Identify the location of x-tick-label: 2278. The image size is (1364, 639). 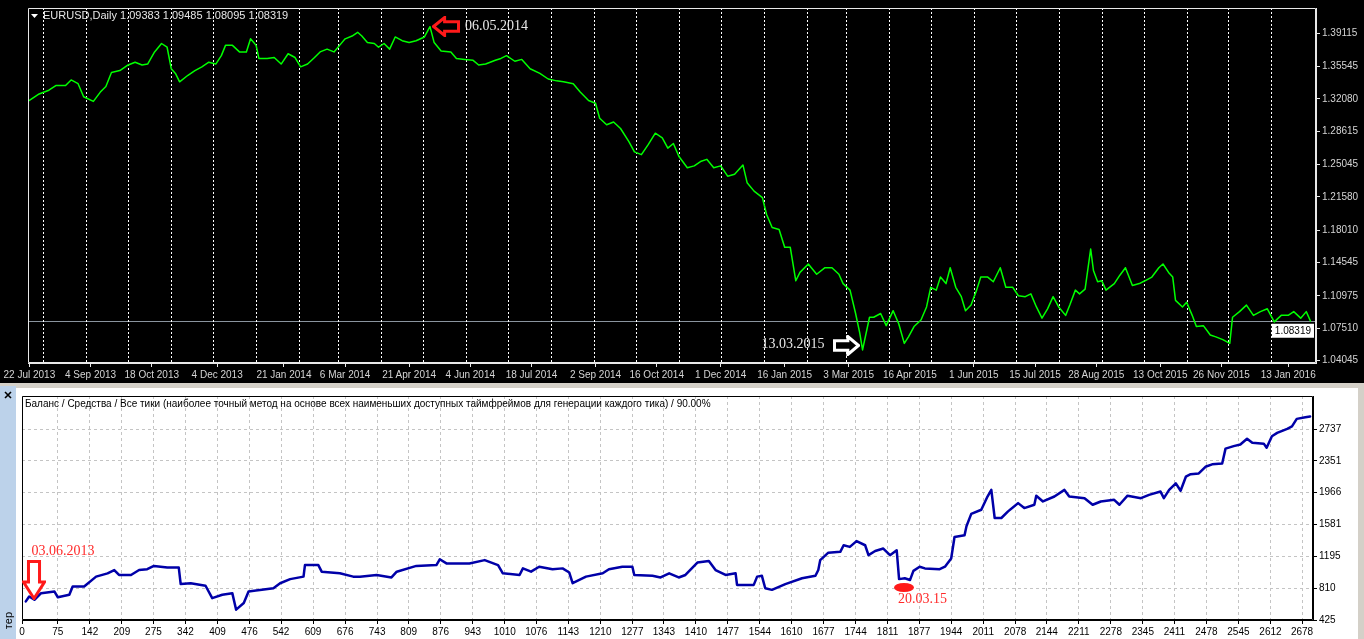
(1111, 631).